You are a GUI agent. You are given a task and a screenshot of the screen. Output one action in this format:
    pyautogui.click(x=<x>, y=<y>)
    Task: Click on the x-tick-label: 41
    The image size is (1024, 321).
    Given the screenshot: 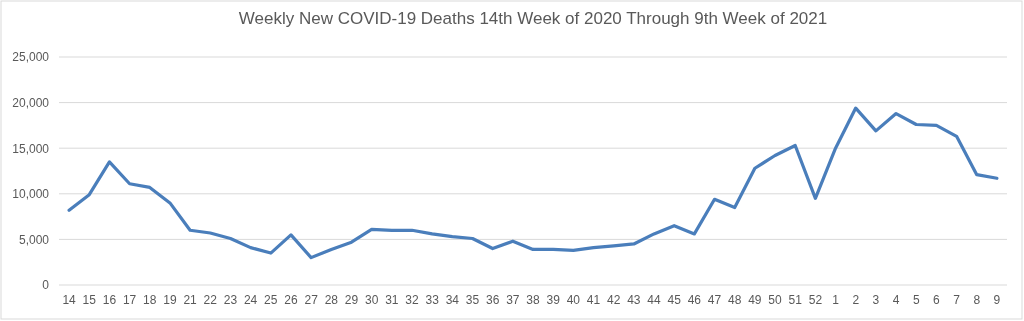 What is the action you would take?
    pyautogui.click(x=593, y=299)
    